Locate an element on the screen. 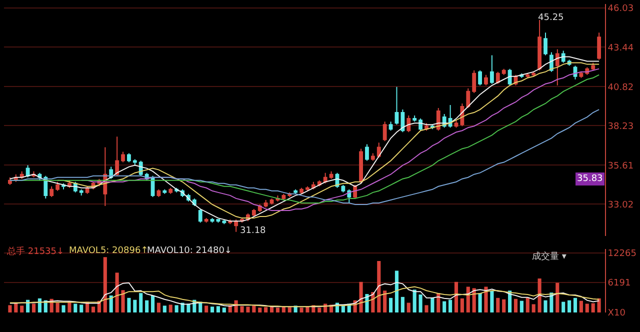  annotation: 总手 21535↓ is located at coordinates (35, 251).